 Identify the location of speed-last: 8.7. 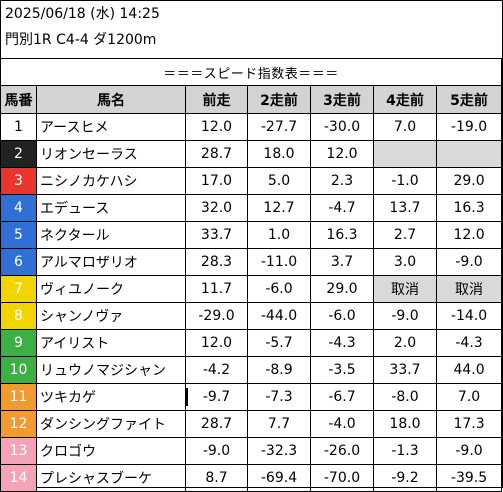
(216, 478).